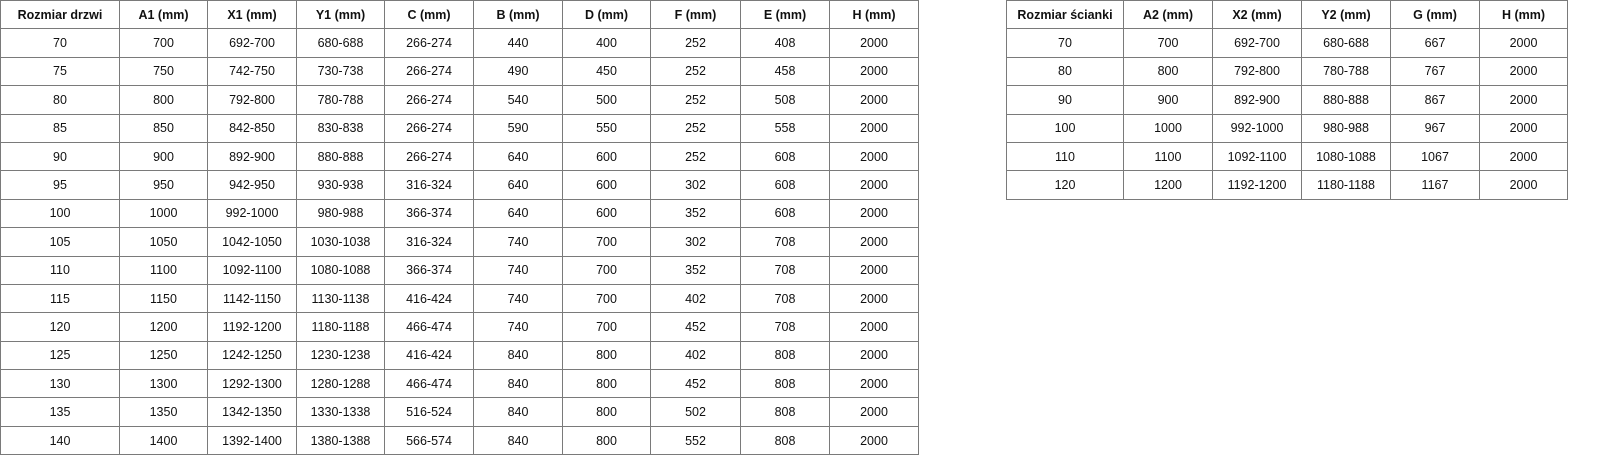 Image resolution: width=1600 pixels, height=459 pixels. I want to click on table-cell: 992-1000, so click(252, 213).